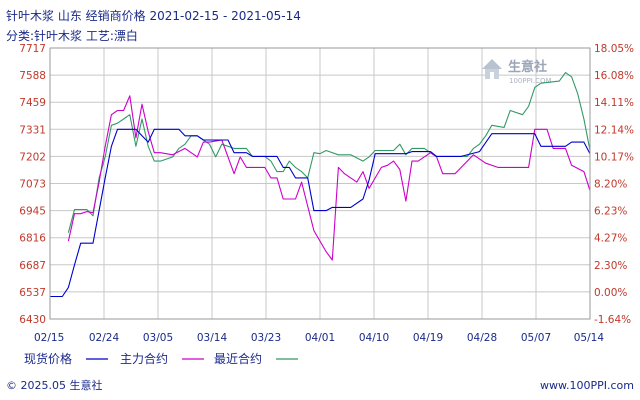 The height and width of the screenshot is (400, 640). I want to click on y-left-tick: 7717, so click(32, 49).